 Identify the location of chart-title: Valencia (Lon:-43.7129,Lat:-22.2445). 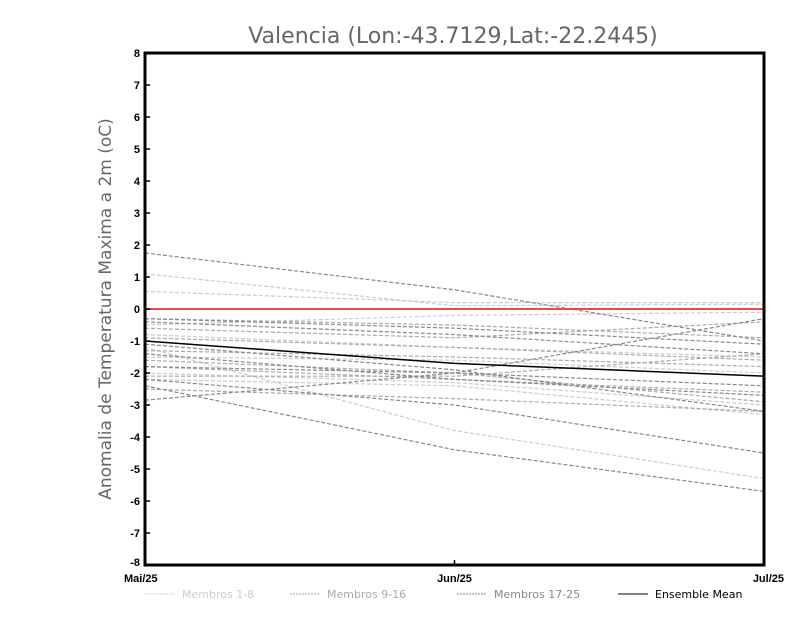
(453, 36).